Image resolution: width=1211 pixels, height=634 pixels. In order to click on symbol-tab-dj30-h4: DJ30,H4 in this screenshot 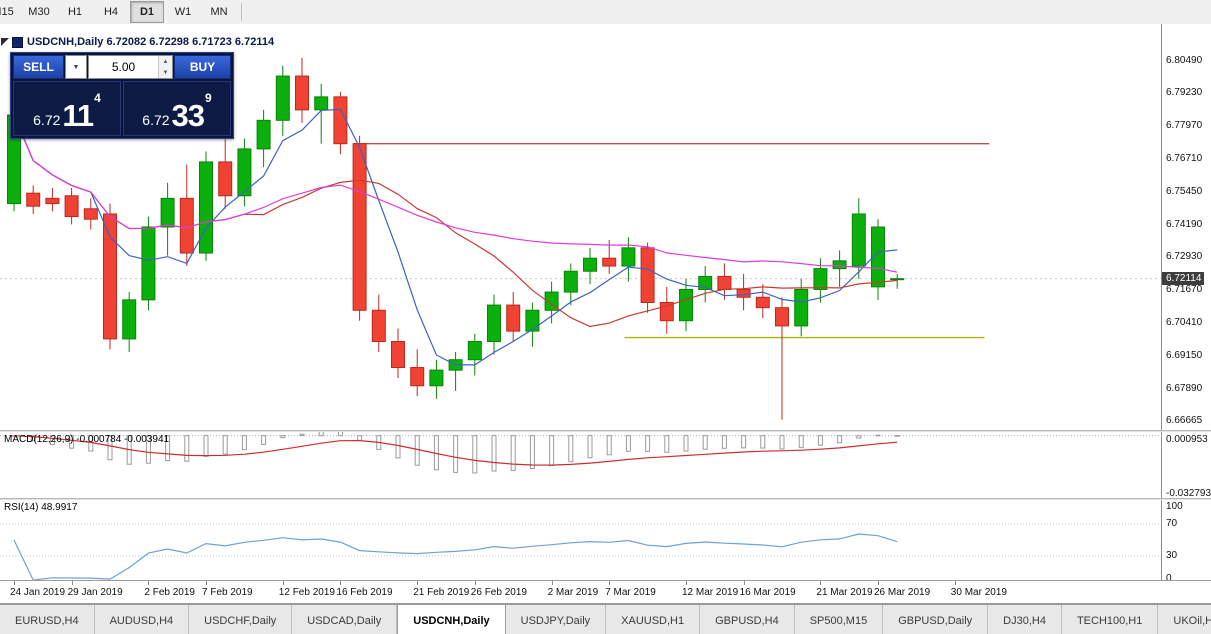, I will do `click(1025, 619)`.